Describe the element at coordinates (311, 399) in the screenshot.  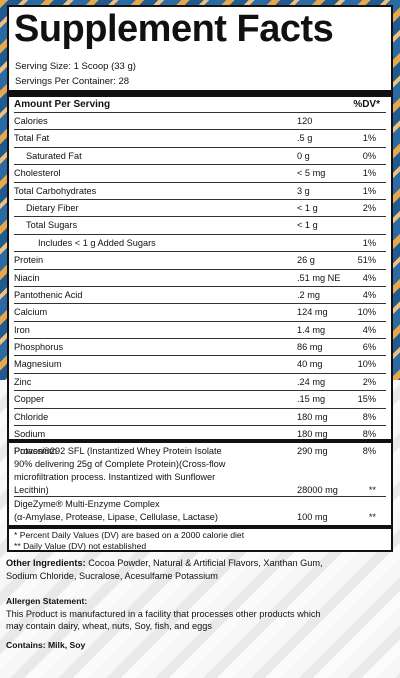
I see `nutrient-amount: .15 mg` at that location.